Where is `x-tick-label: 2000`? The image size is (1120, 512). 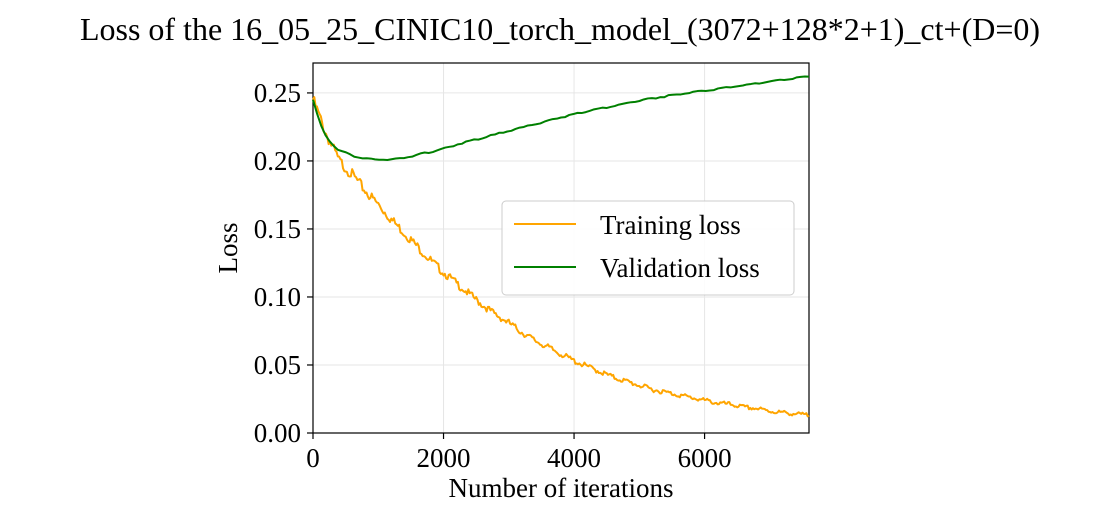
x-tick-label: 2000 is located at coordinates (444, 458).